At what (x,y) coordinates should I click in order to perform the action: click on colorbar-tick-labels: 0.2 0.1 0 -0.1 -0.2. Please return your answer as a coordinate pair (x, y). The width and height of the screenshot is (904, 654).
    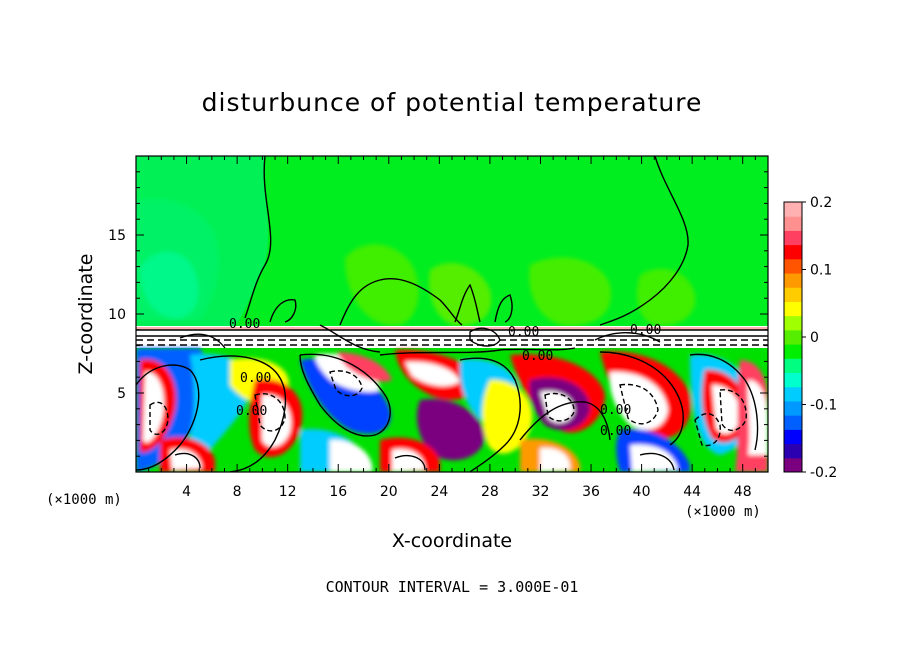
    Looking at the image, I should click on (823, 338).